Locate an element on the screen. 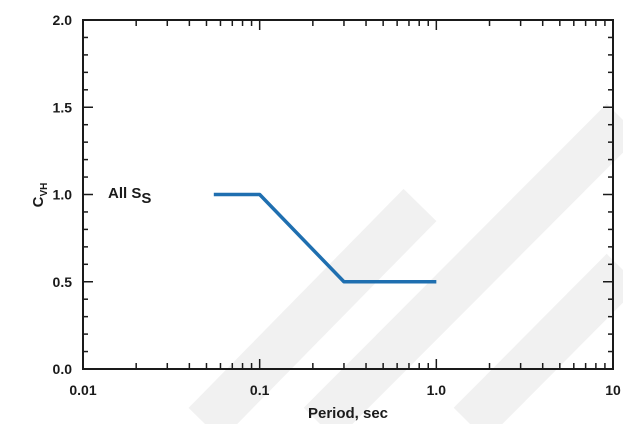 This screenshot has width=623, height=424. y-tick-label: 0.5 is located at coordinates (63, 282).